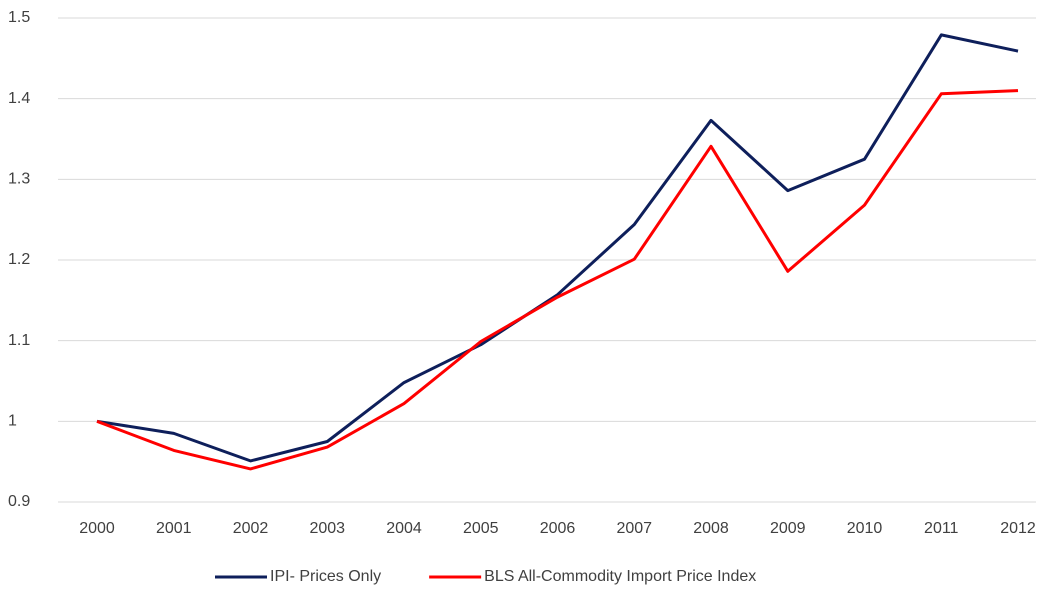 This screenshot has height=592, width=1042. What do you see at coordinates (788, 528) in the screenshot?
I see `x-tick-label: 2009` at bounding box center [788, 528].